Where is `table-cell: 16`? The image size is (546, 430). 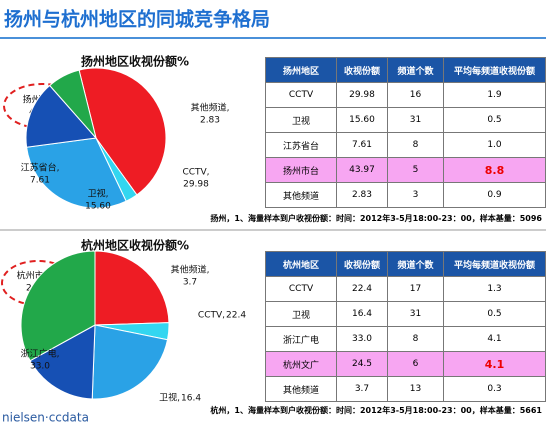 table-cell: 16 is located at coordinates (415, 95).